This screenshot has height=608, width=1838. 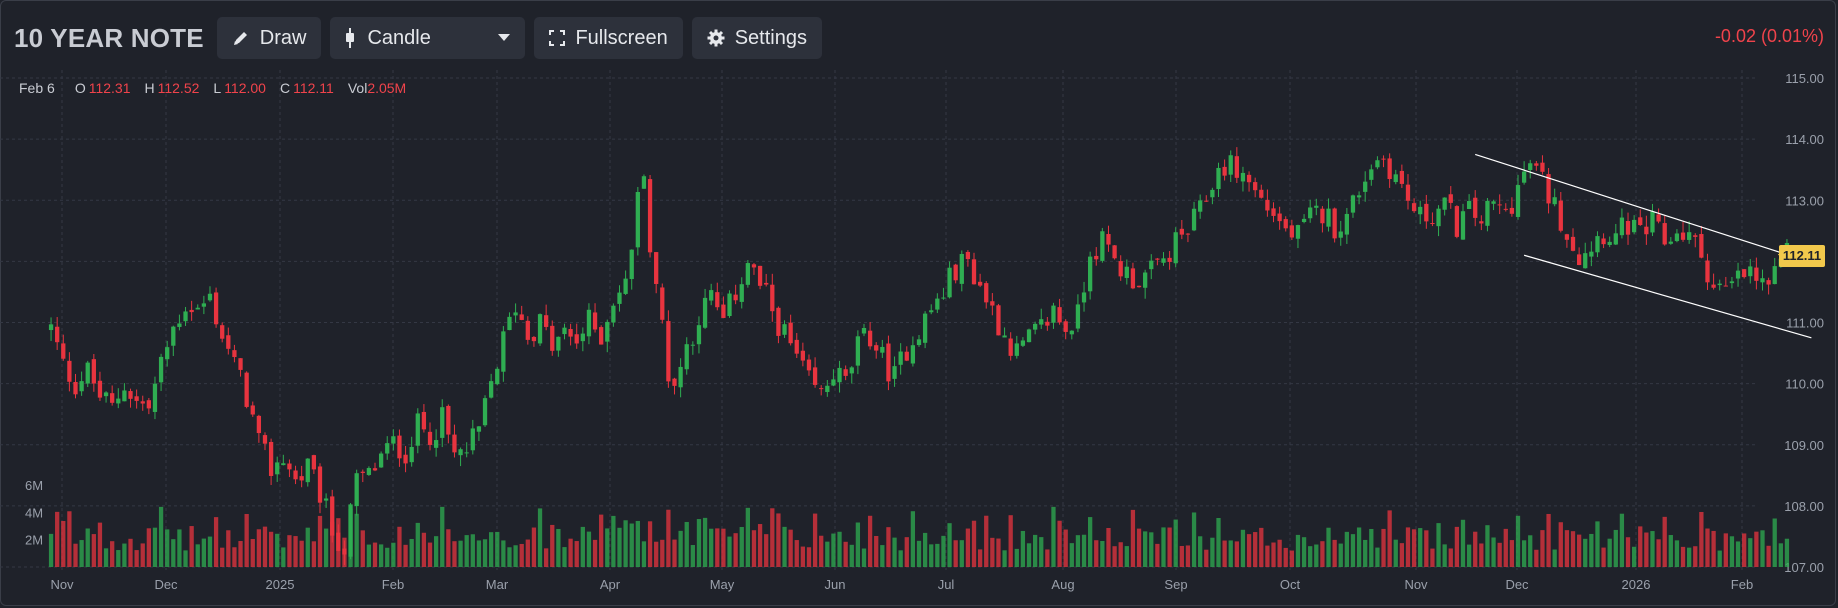 What do you see at coordinates (34, 485) in the screenshot?
I see `volume-tick-label: 6M` at bounding box center [34, 485].